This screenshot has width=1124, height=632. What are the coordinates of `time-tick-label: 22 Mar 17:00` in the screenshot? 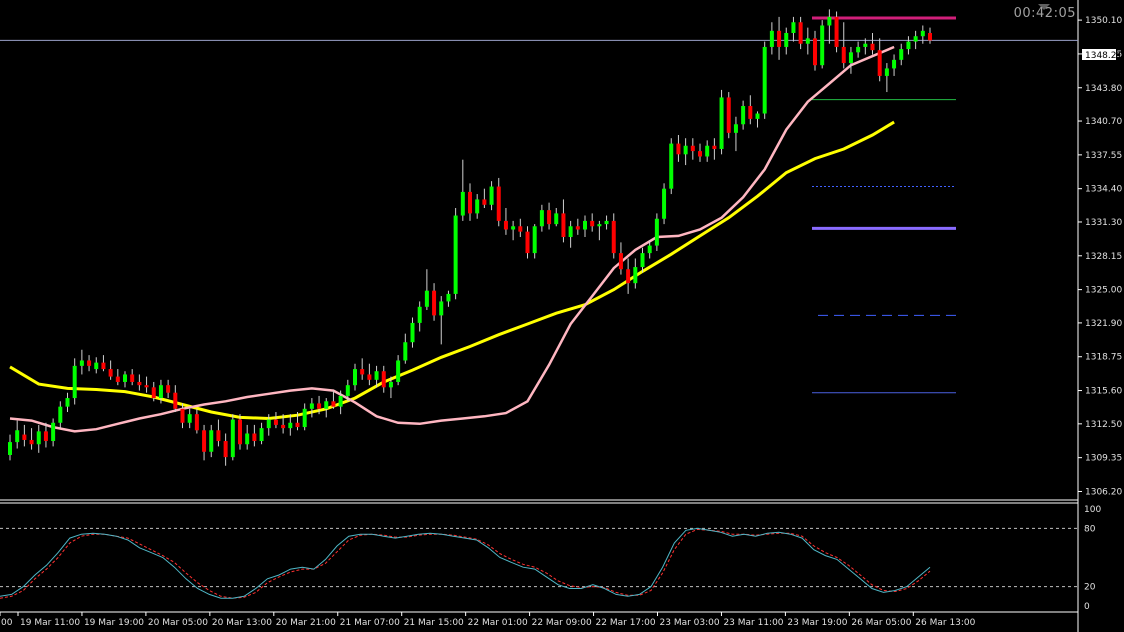 It's located at (626, 623).